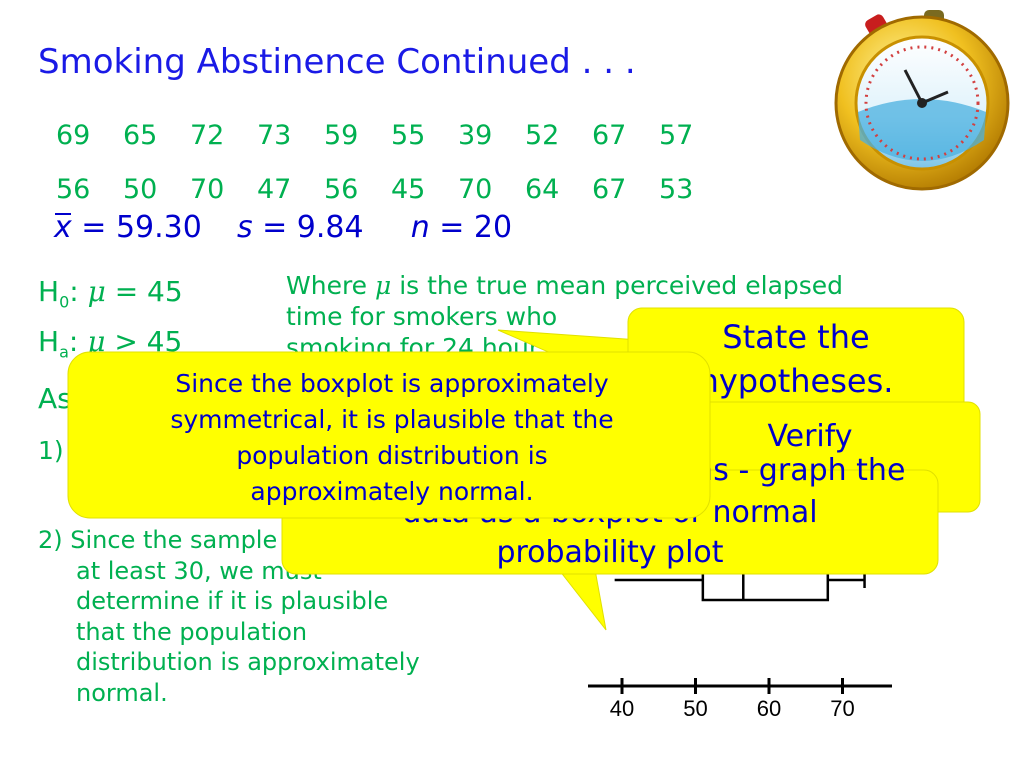  I want to click on data-value: 73, so click(274, 135).